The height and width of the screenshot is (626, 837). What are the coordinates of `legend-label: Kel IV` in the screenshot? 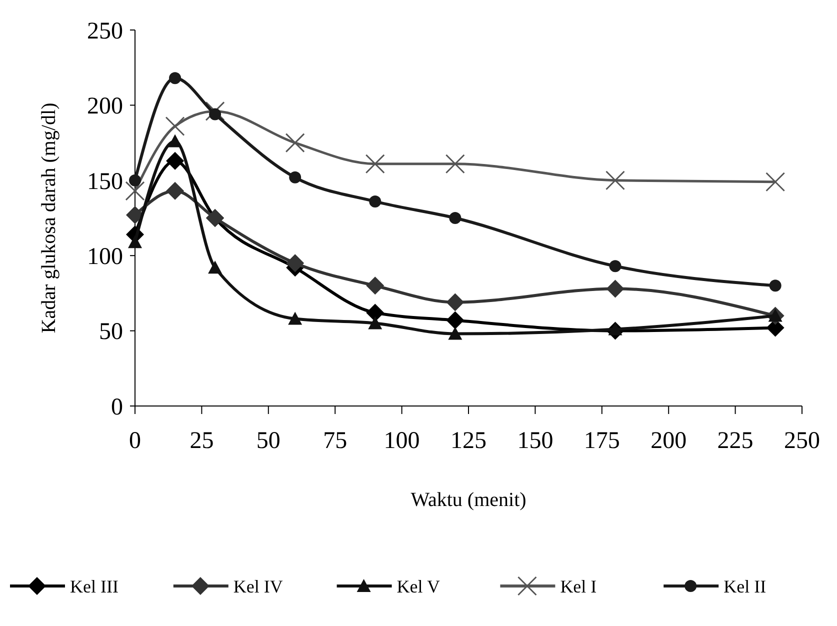 It's located at (258, 586).